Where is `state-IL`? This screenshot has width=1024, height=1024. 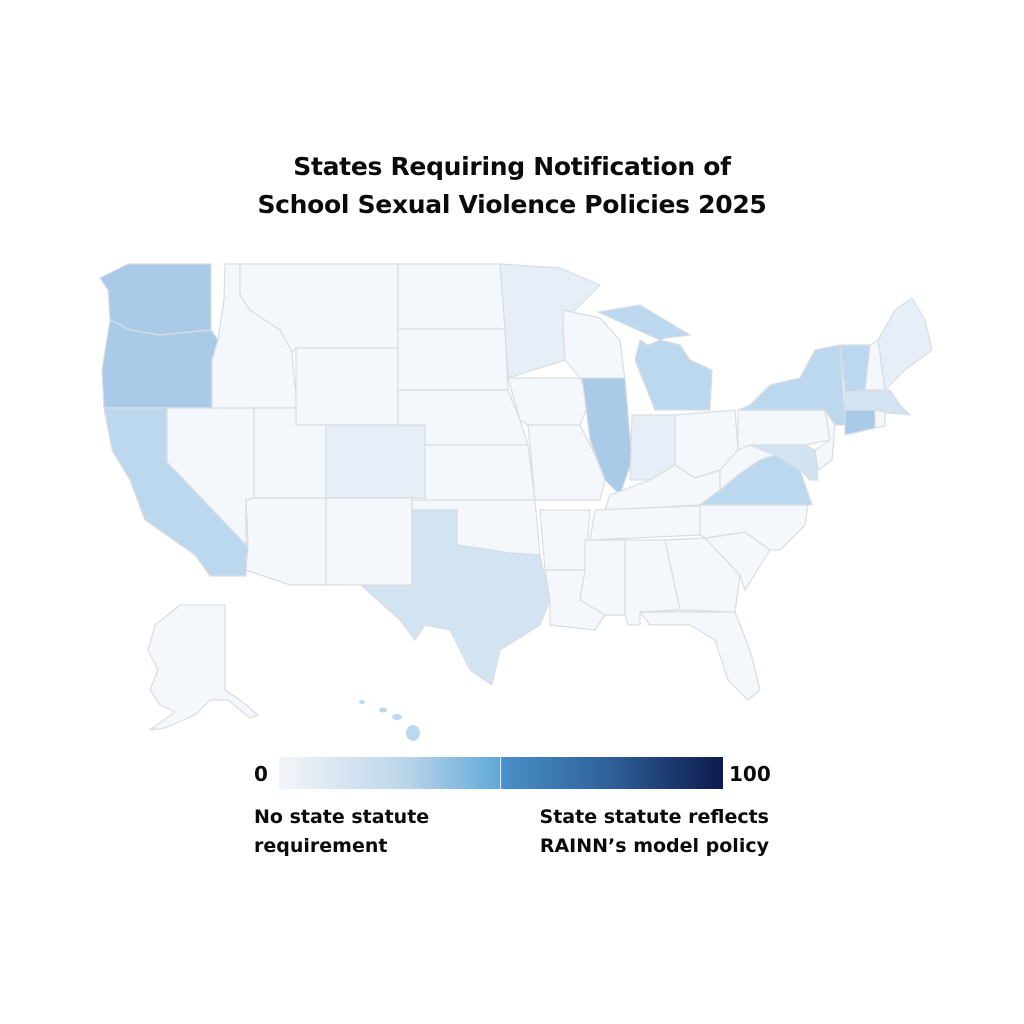 state-IL is located at coordinates (607, 436).